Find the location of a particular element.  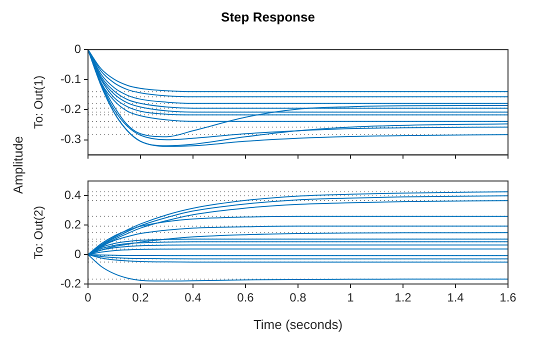

x-tick-label: 0.2 is located at coordinates (141, 297).